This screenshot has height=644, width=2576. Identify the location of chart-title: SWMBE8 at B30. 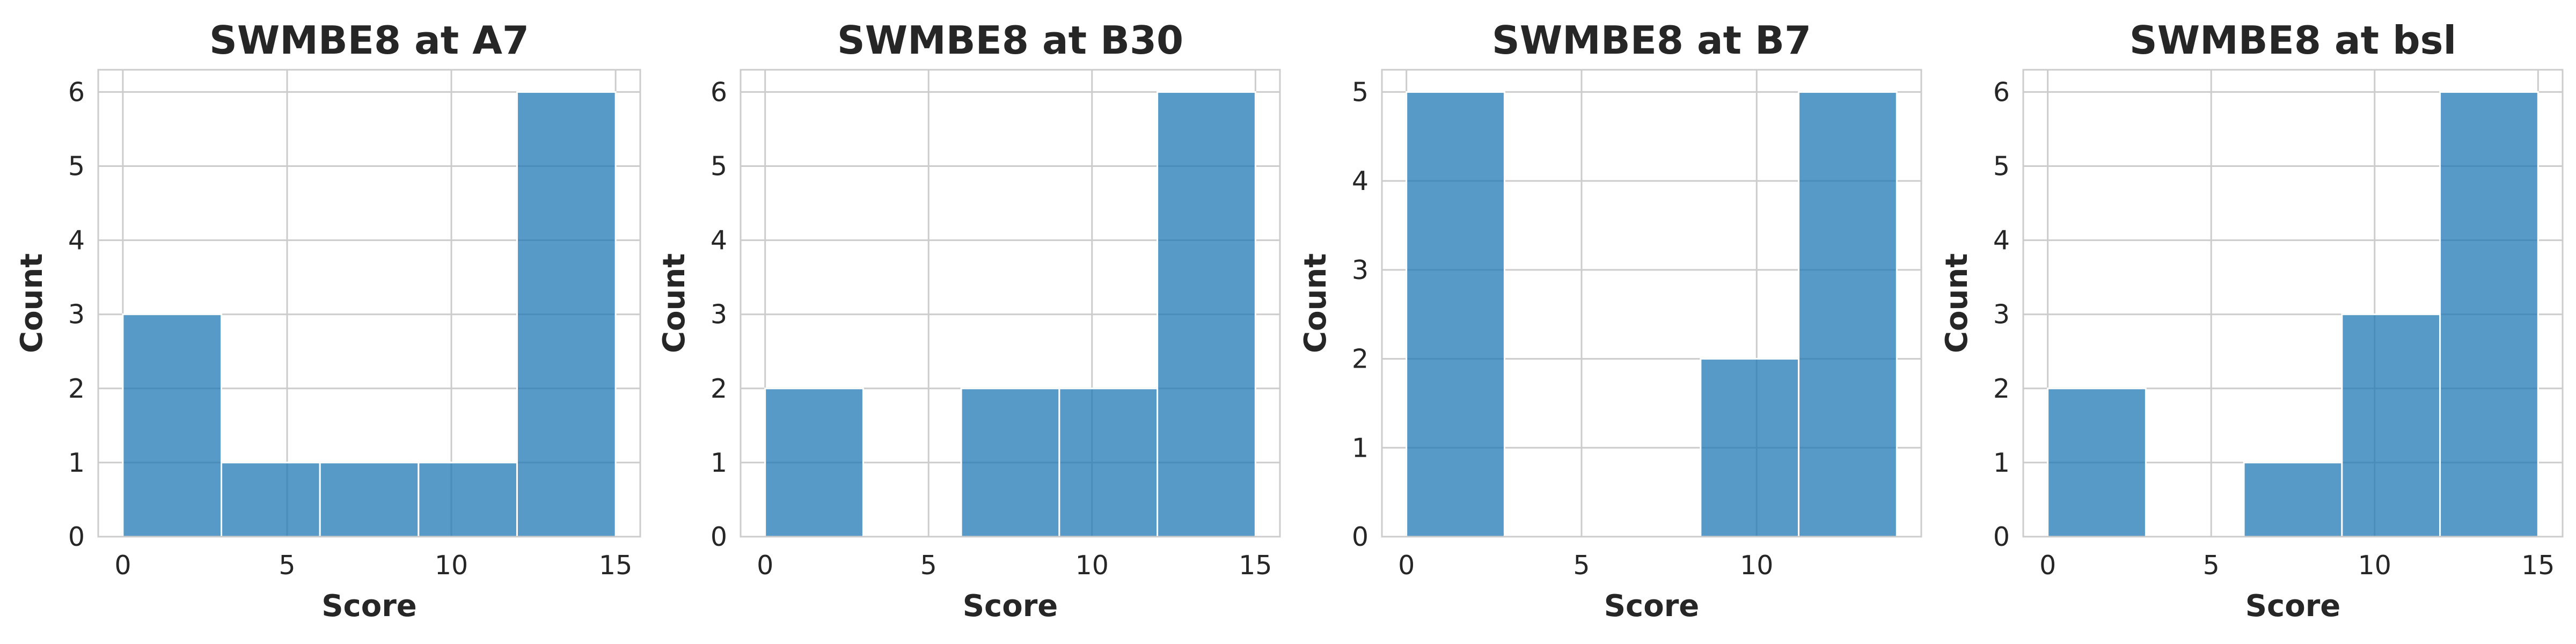
(1010, 40).